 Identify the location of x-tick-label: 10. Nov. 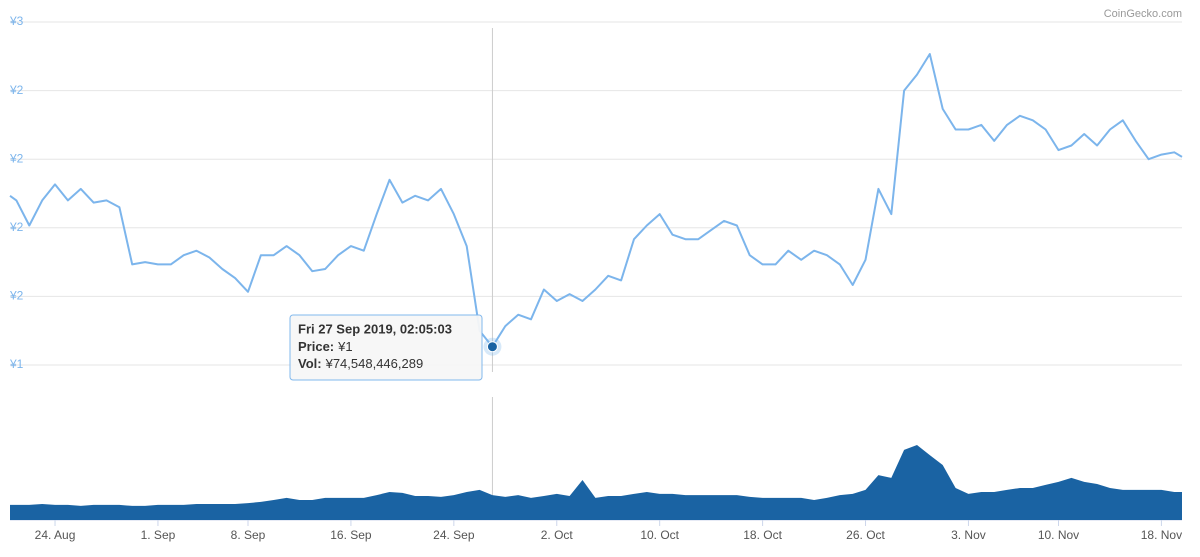
(1058, 535).